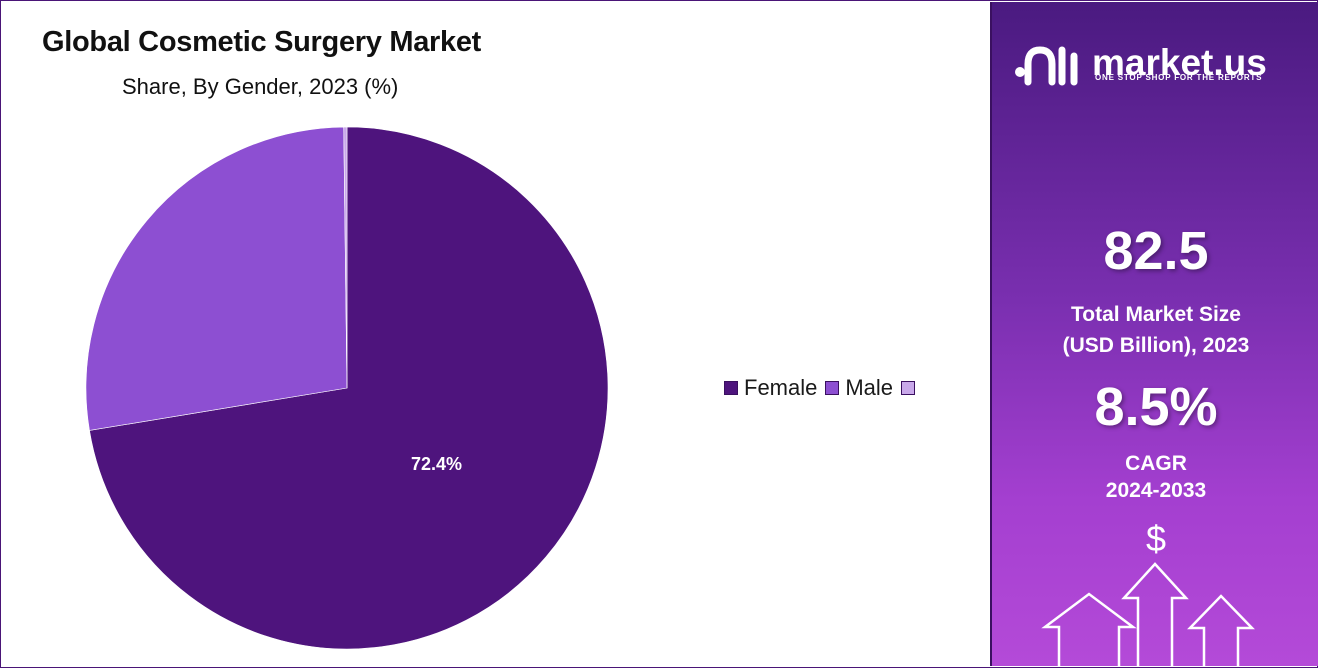 The height and width of the screenshot is (668, 1318). Describe the element at coordinates (262, 42) in the screenshot. I see `chart-title: Global Cosmetic Surgery Market` at that location.